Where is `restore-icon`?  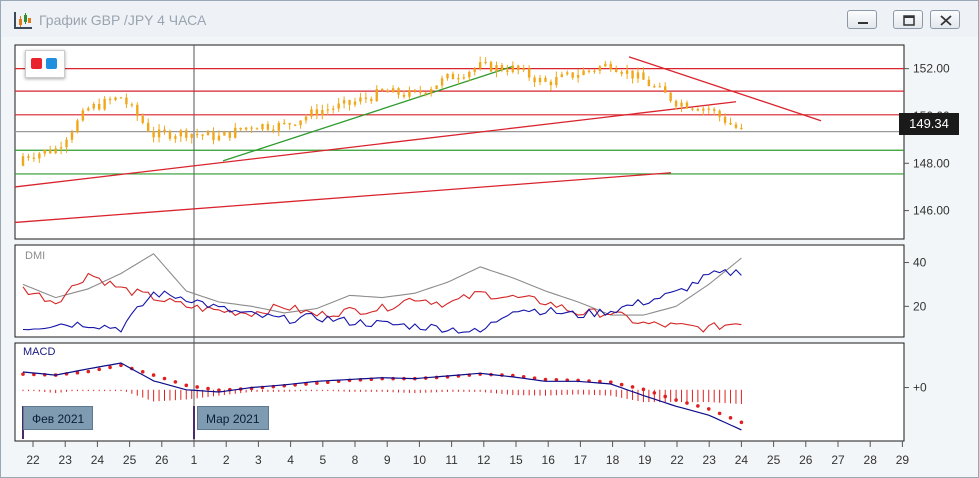 restore-icon is located at coordinates (909, 20).